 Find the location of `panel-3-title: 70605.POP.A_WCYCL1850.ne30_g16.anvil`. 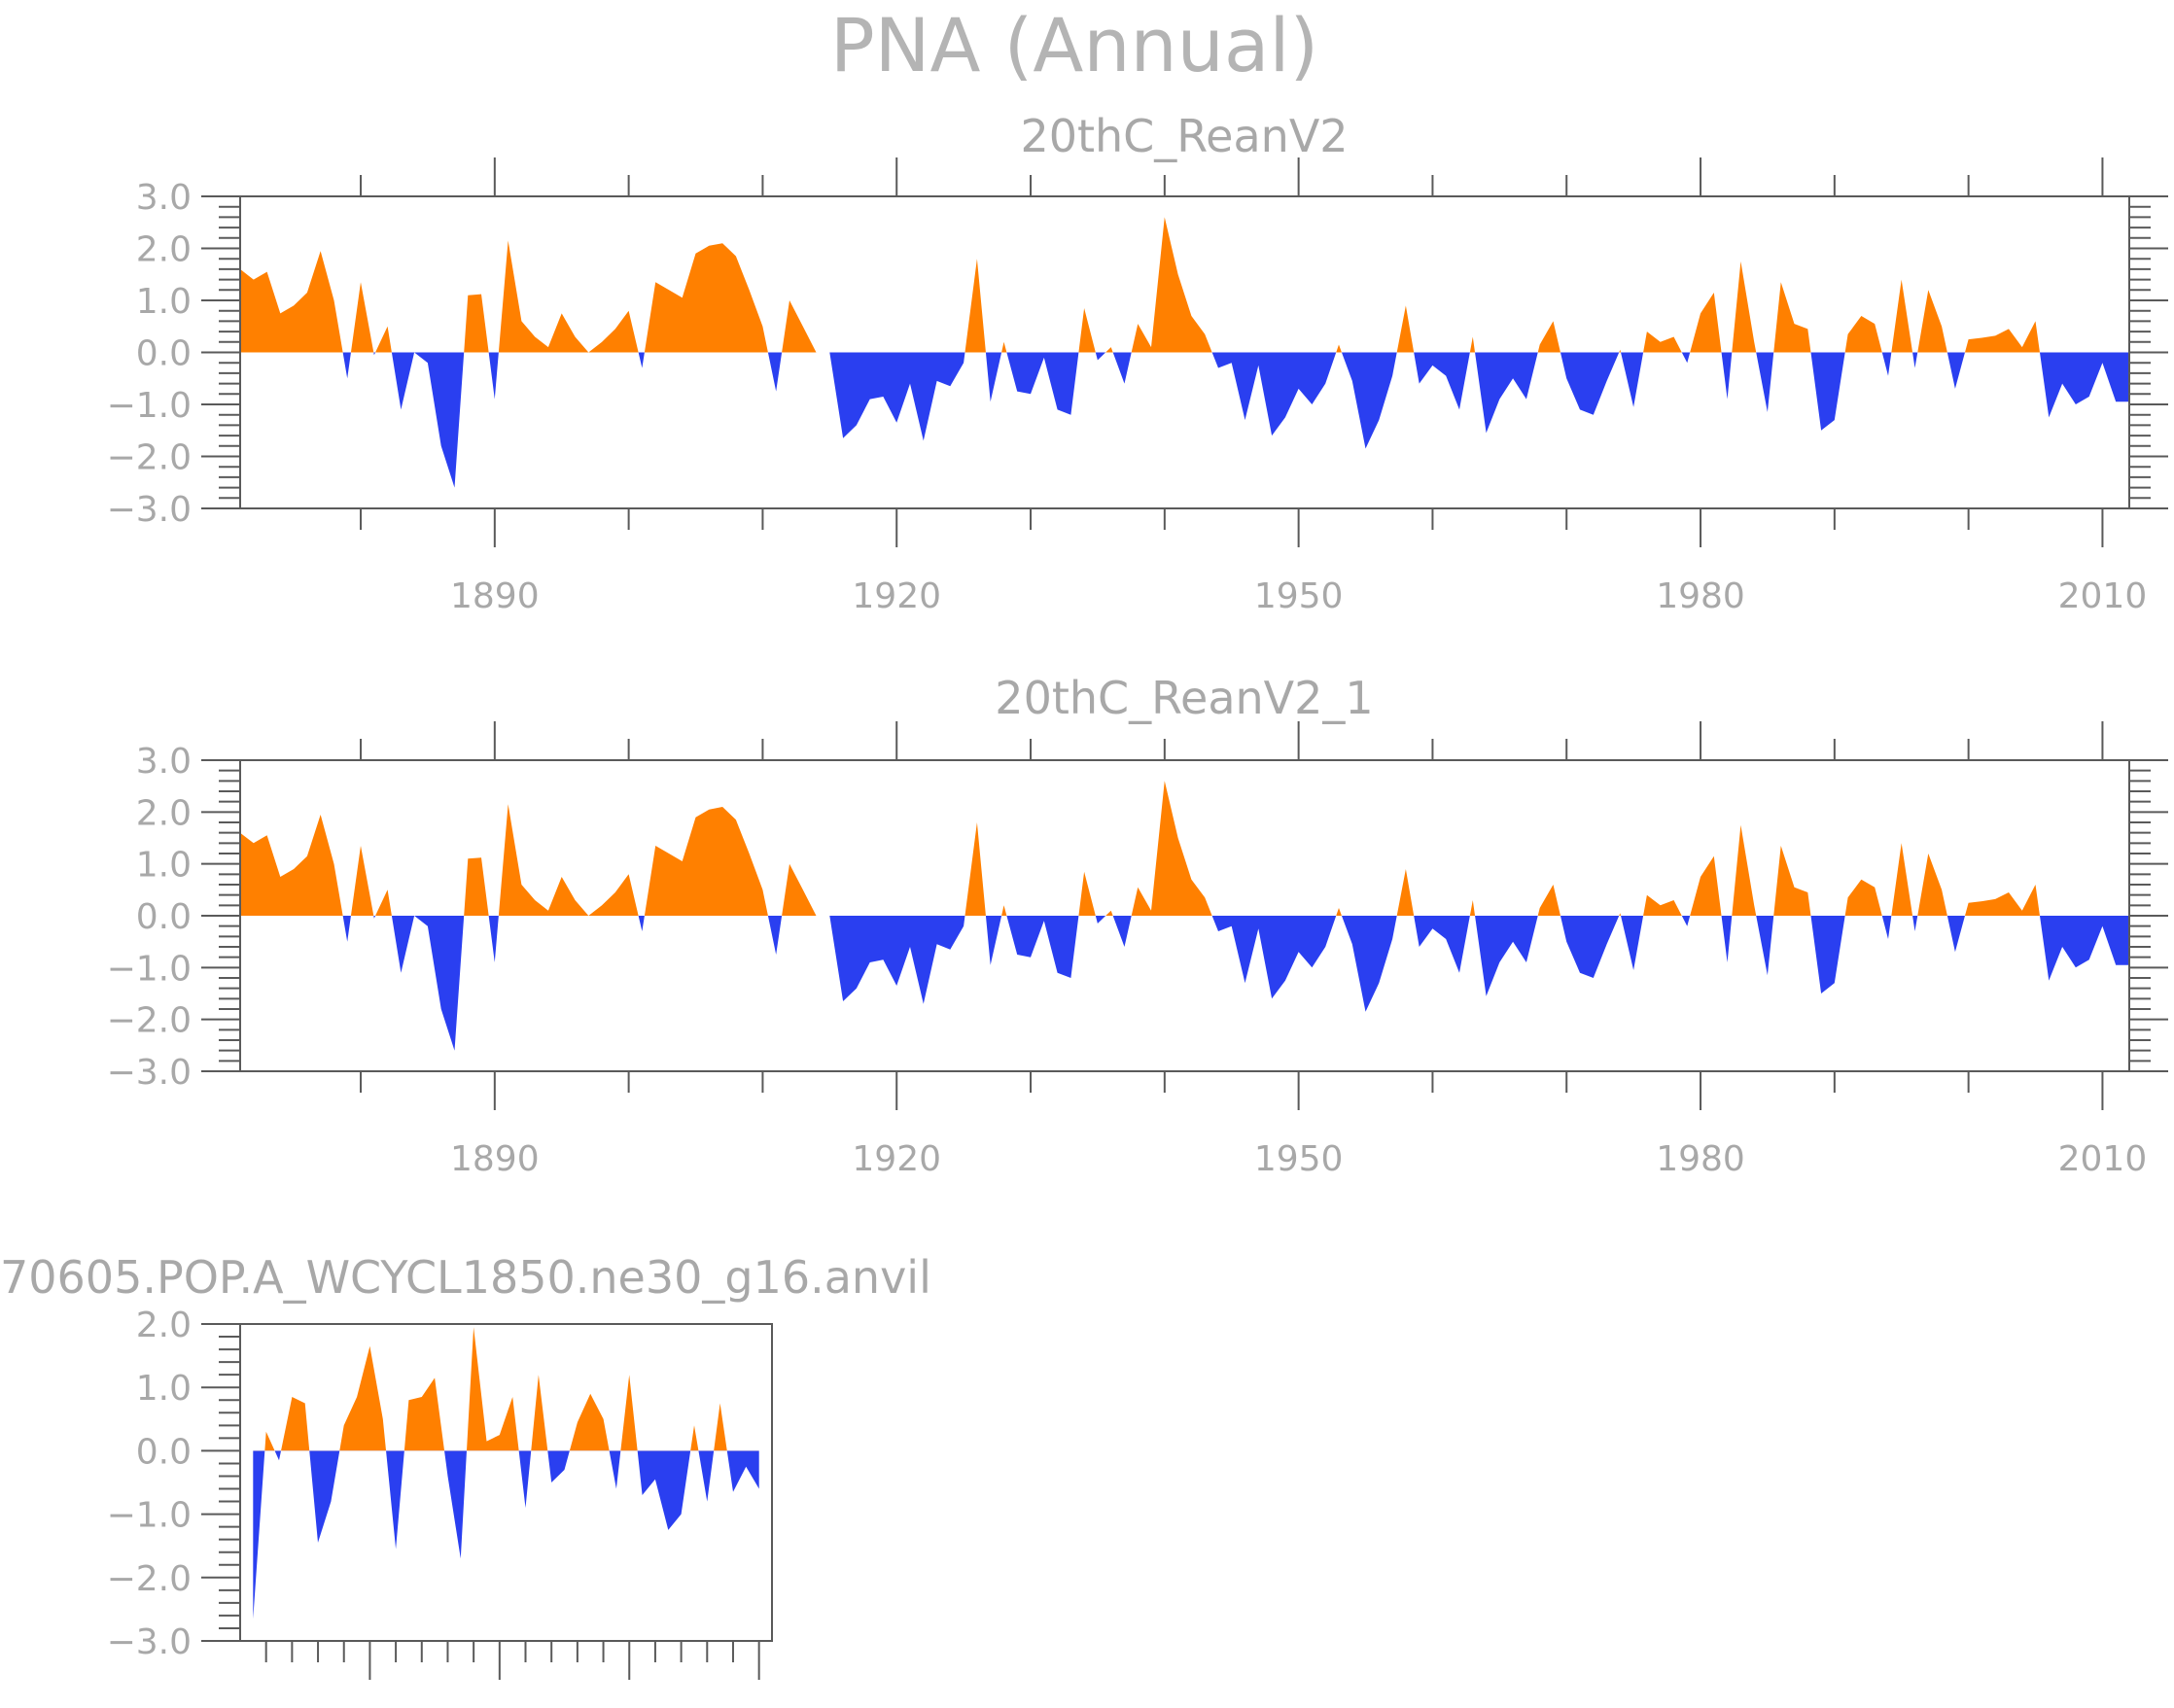

panel-3-title: 70605.POP.A_WCYCL1850.ne30_g16.anvil is located at coordinates (466, 1278).